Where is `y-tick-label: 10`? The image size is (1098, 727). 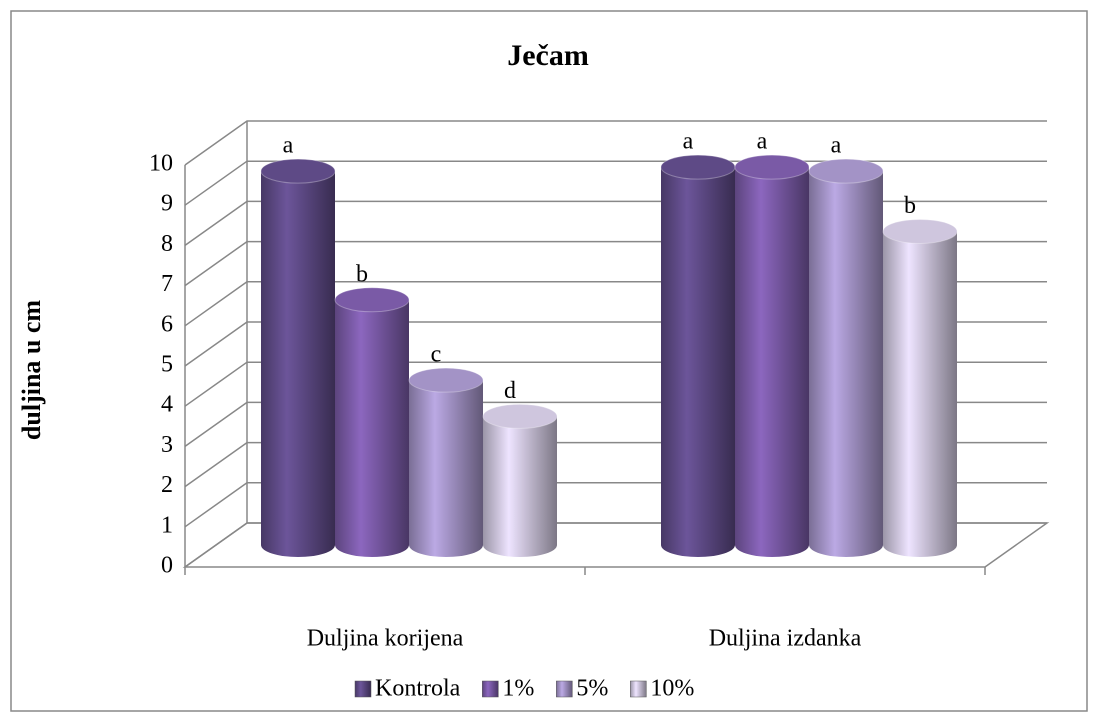
y-tick-label: 10 is located at coordinates (161, 164).